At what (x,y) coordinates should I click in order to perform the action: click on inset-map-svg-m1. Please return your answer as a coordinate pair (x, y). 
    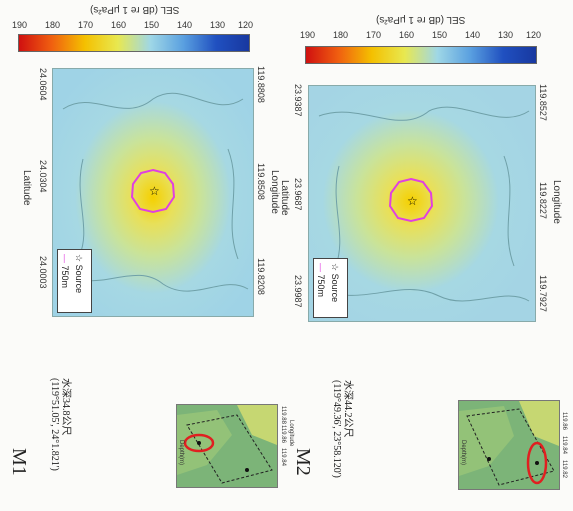
    Looking at the image, I should click on (227, 446).